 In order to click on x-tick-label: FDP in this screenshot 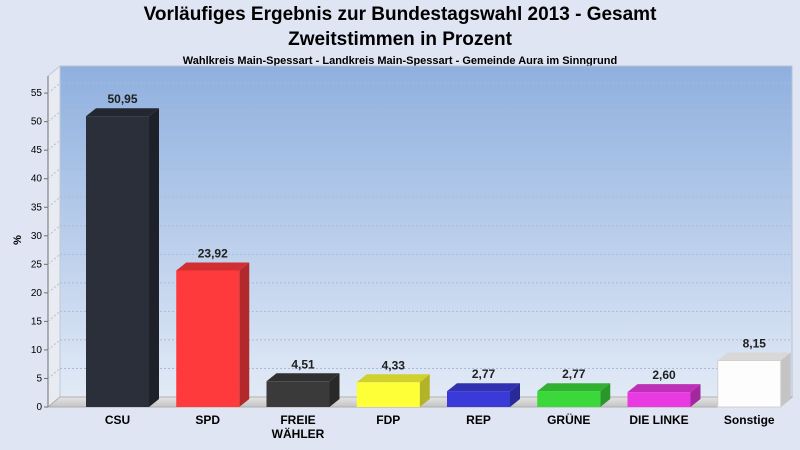, I will do `click(388, 420)`.